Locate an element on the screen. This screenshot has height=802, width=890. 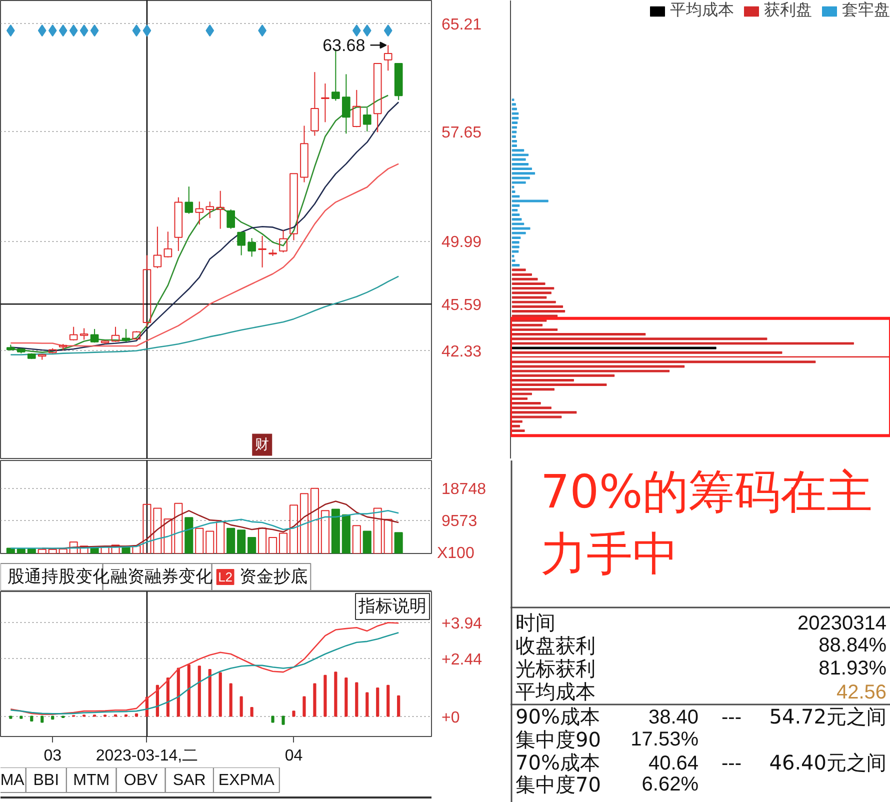
y-tick-label: +0 is located at coordinates (451, 717).